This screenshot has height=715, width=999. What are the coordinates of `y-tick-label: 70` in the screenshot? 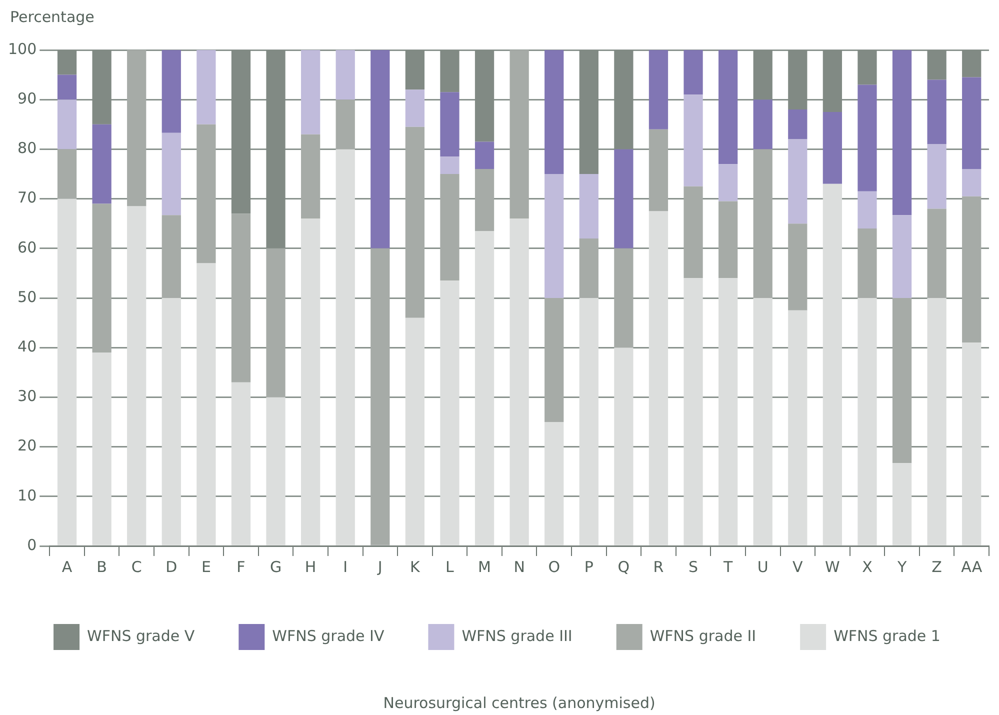 It's located at (27, 197).